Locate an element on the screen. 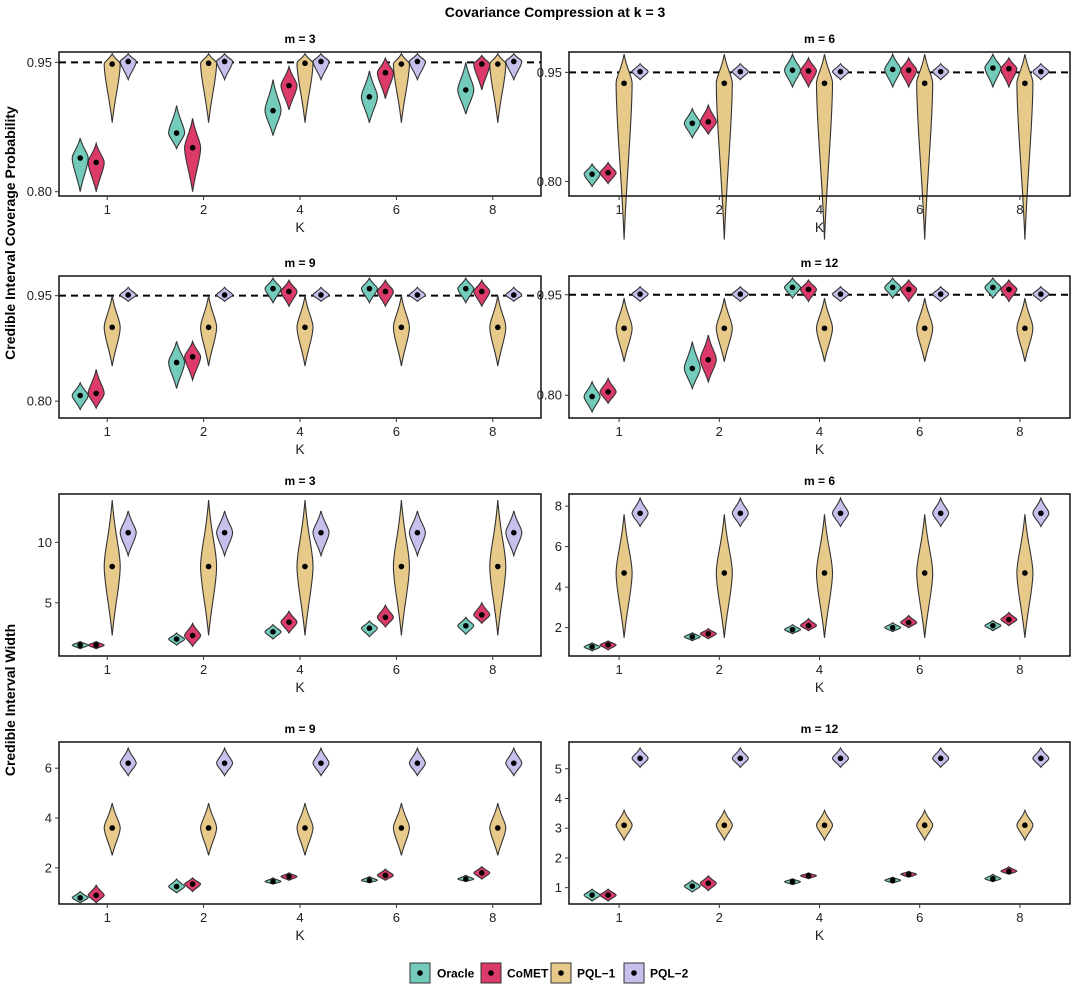 Image resolution: width=1080 pixels, height=996 pixels. chart-panel: m = 12 1 2 3 4 5 1 2 4 6 8 K is located at coordinates (813, 832).